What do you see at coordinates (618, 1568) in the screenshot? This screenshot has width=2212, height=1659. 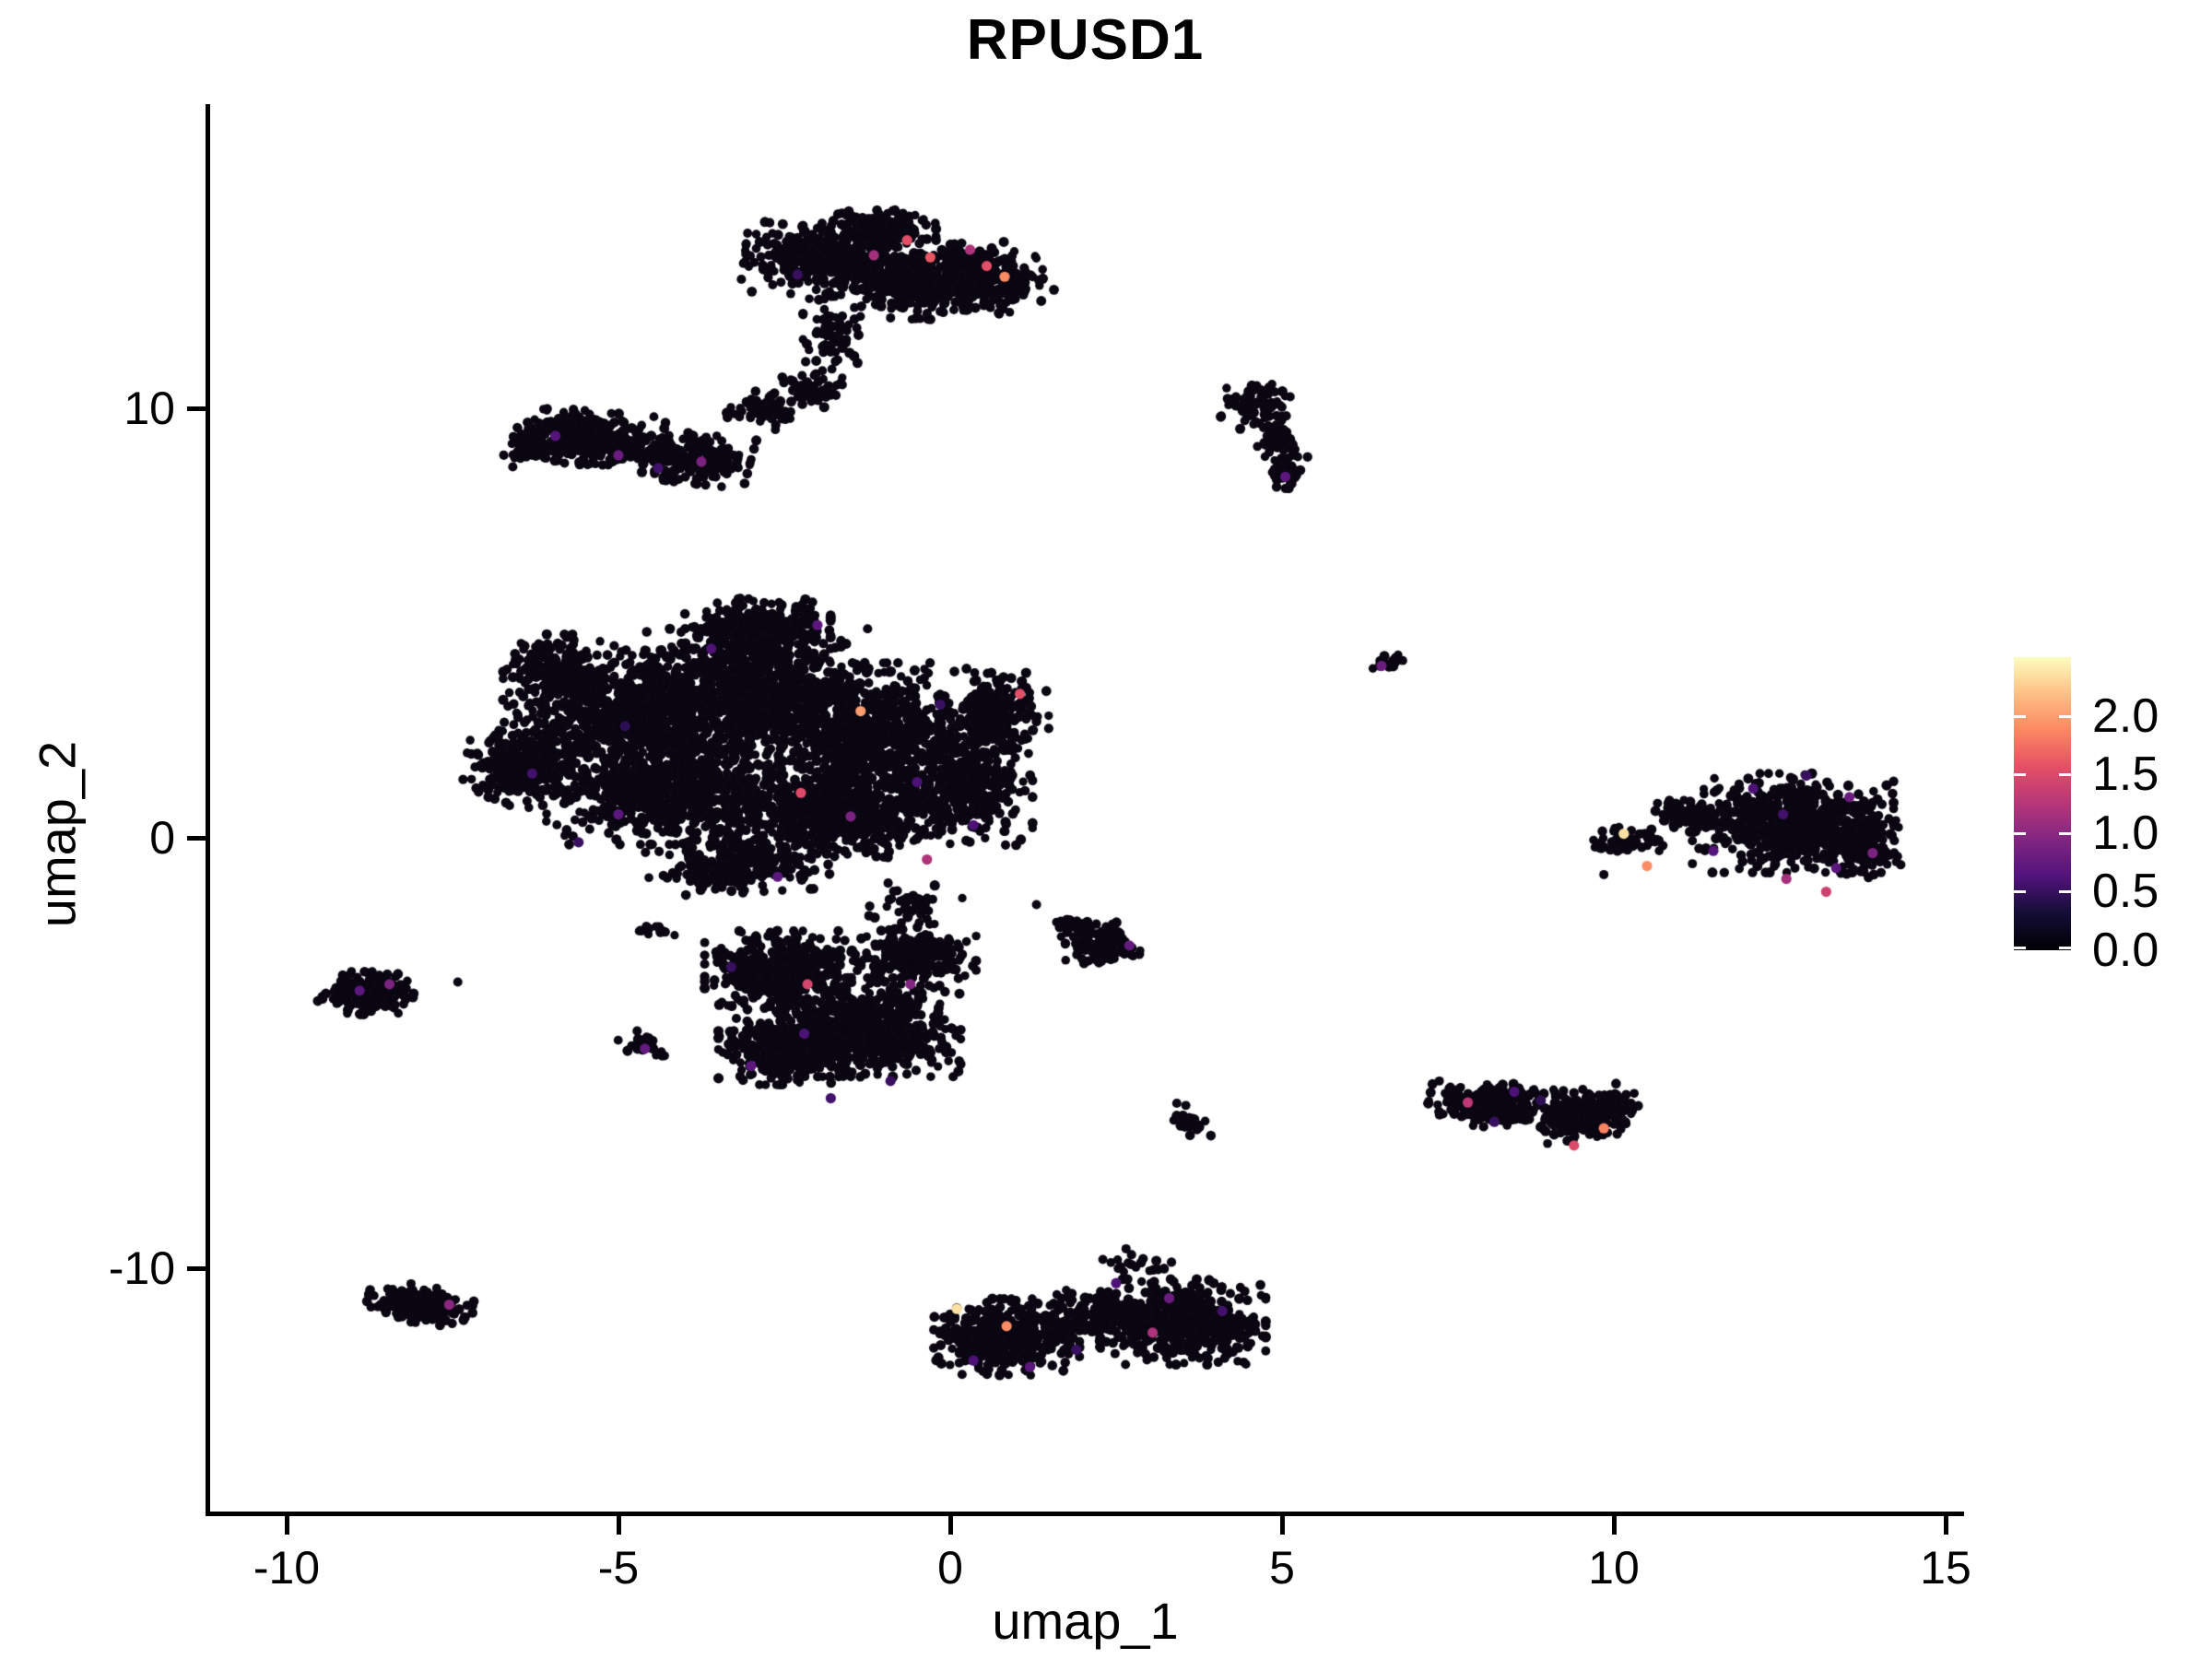 I see `x-tick-label: -5` at bounding box center [618, 1568].